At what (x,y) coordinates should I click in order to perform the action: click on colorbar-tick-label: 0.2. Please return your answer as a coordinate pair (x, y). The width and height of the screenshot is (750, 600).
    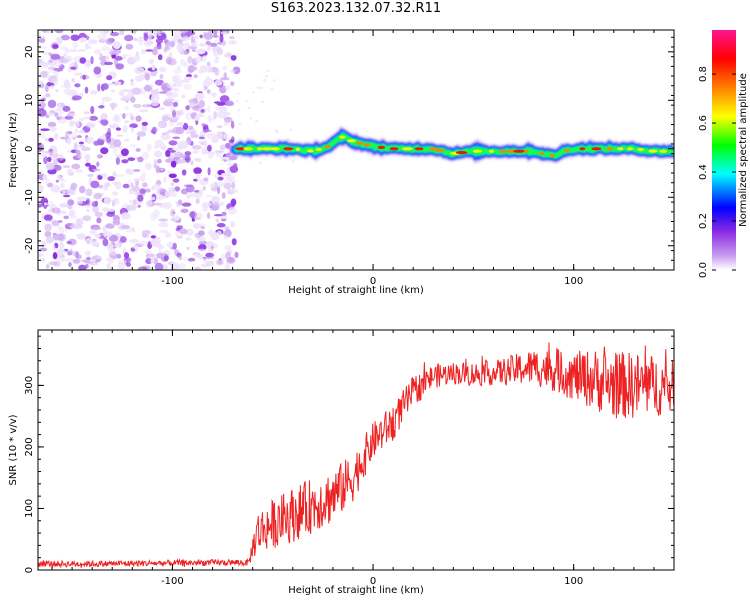
    Looking at the image, I should click on (703, 221).